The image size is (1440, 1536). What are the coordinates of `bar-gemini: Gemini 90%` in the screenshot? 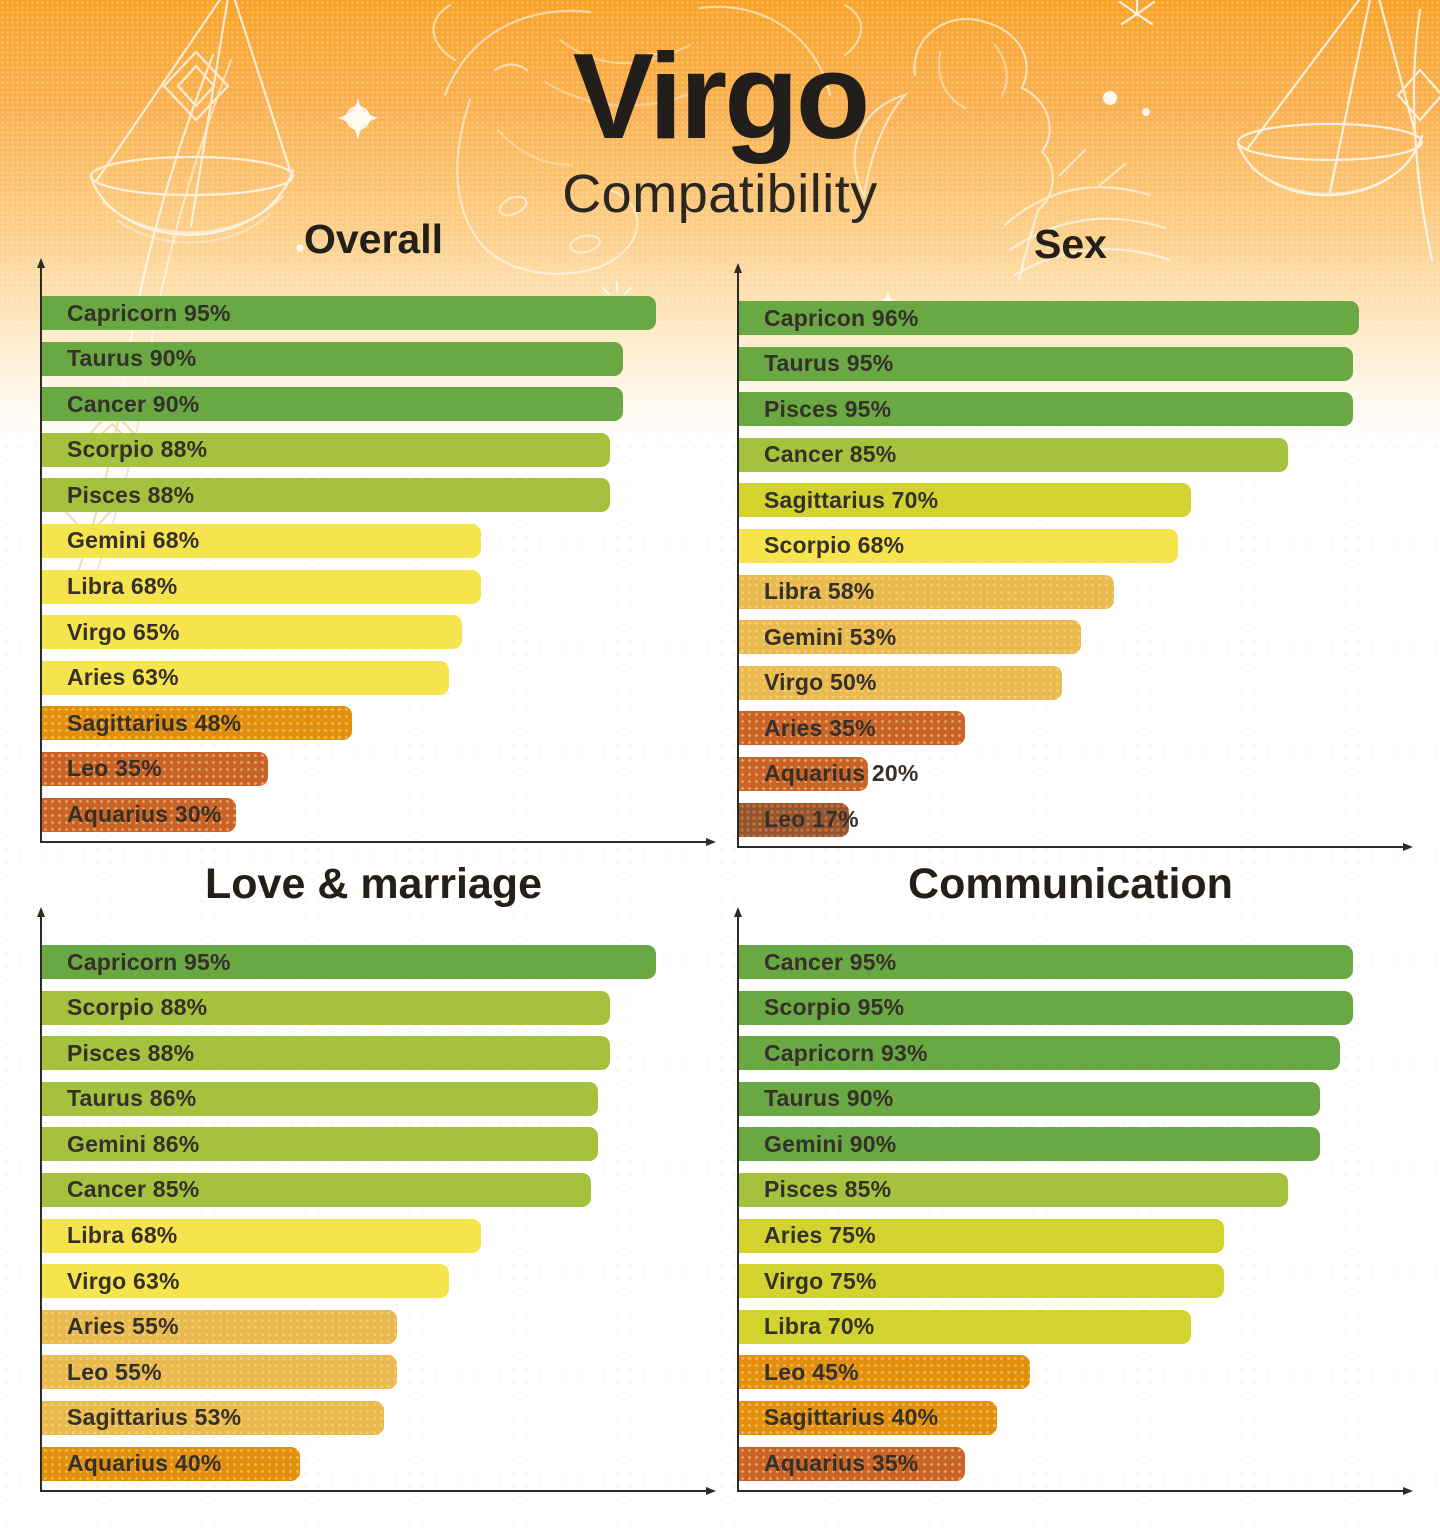 It's located at (1030, 1144).